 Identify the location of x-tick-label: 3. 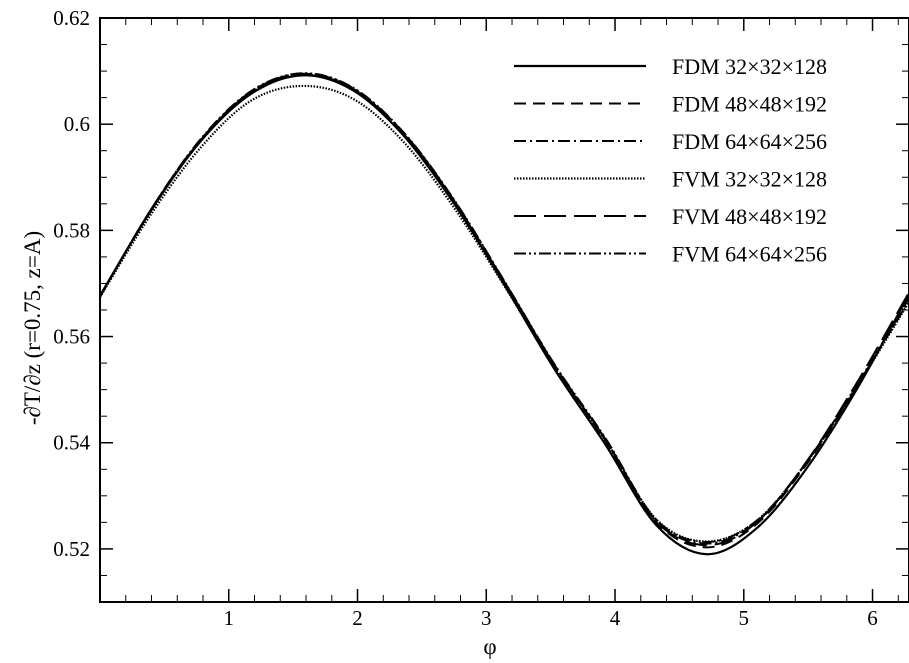
(486, 618).